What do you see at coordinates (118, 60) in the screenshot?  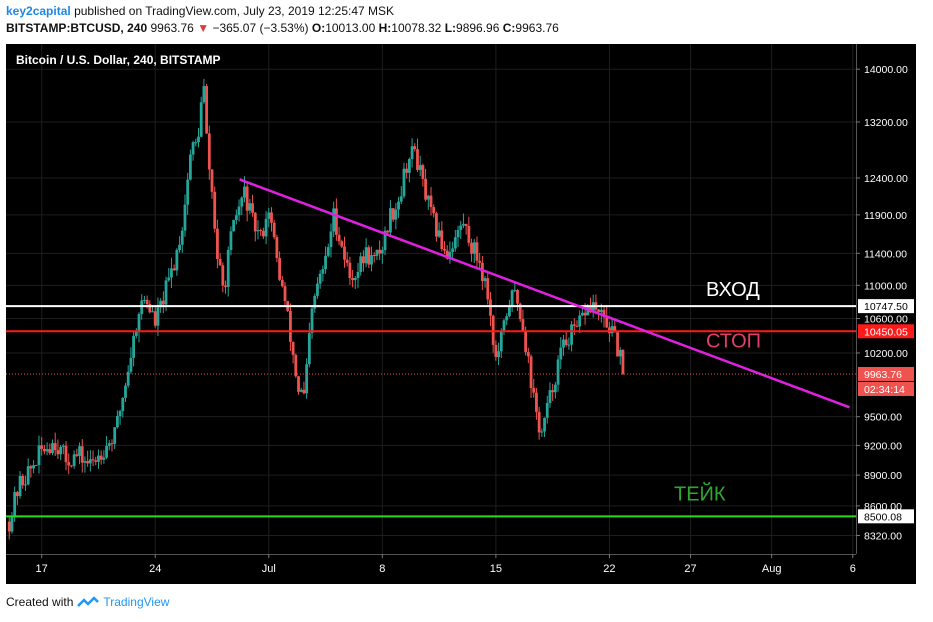 I see `chart-title: Bitcoin / U.S. Dollar, 240, BITSTAMP` at bounding box center [118, 60].